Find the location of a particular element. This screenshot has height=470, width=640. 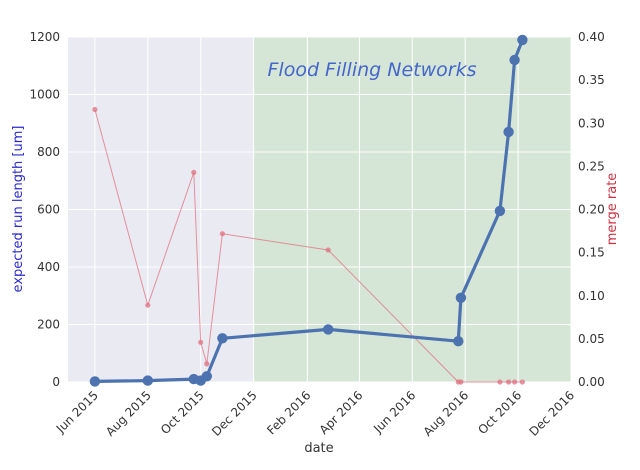

y-left-tick-label: 600 is located at coordinates (48, 210).